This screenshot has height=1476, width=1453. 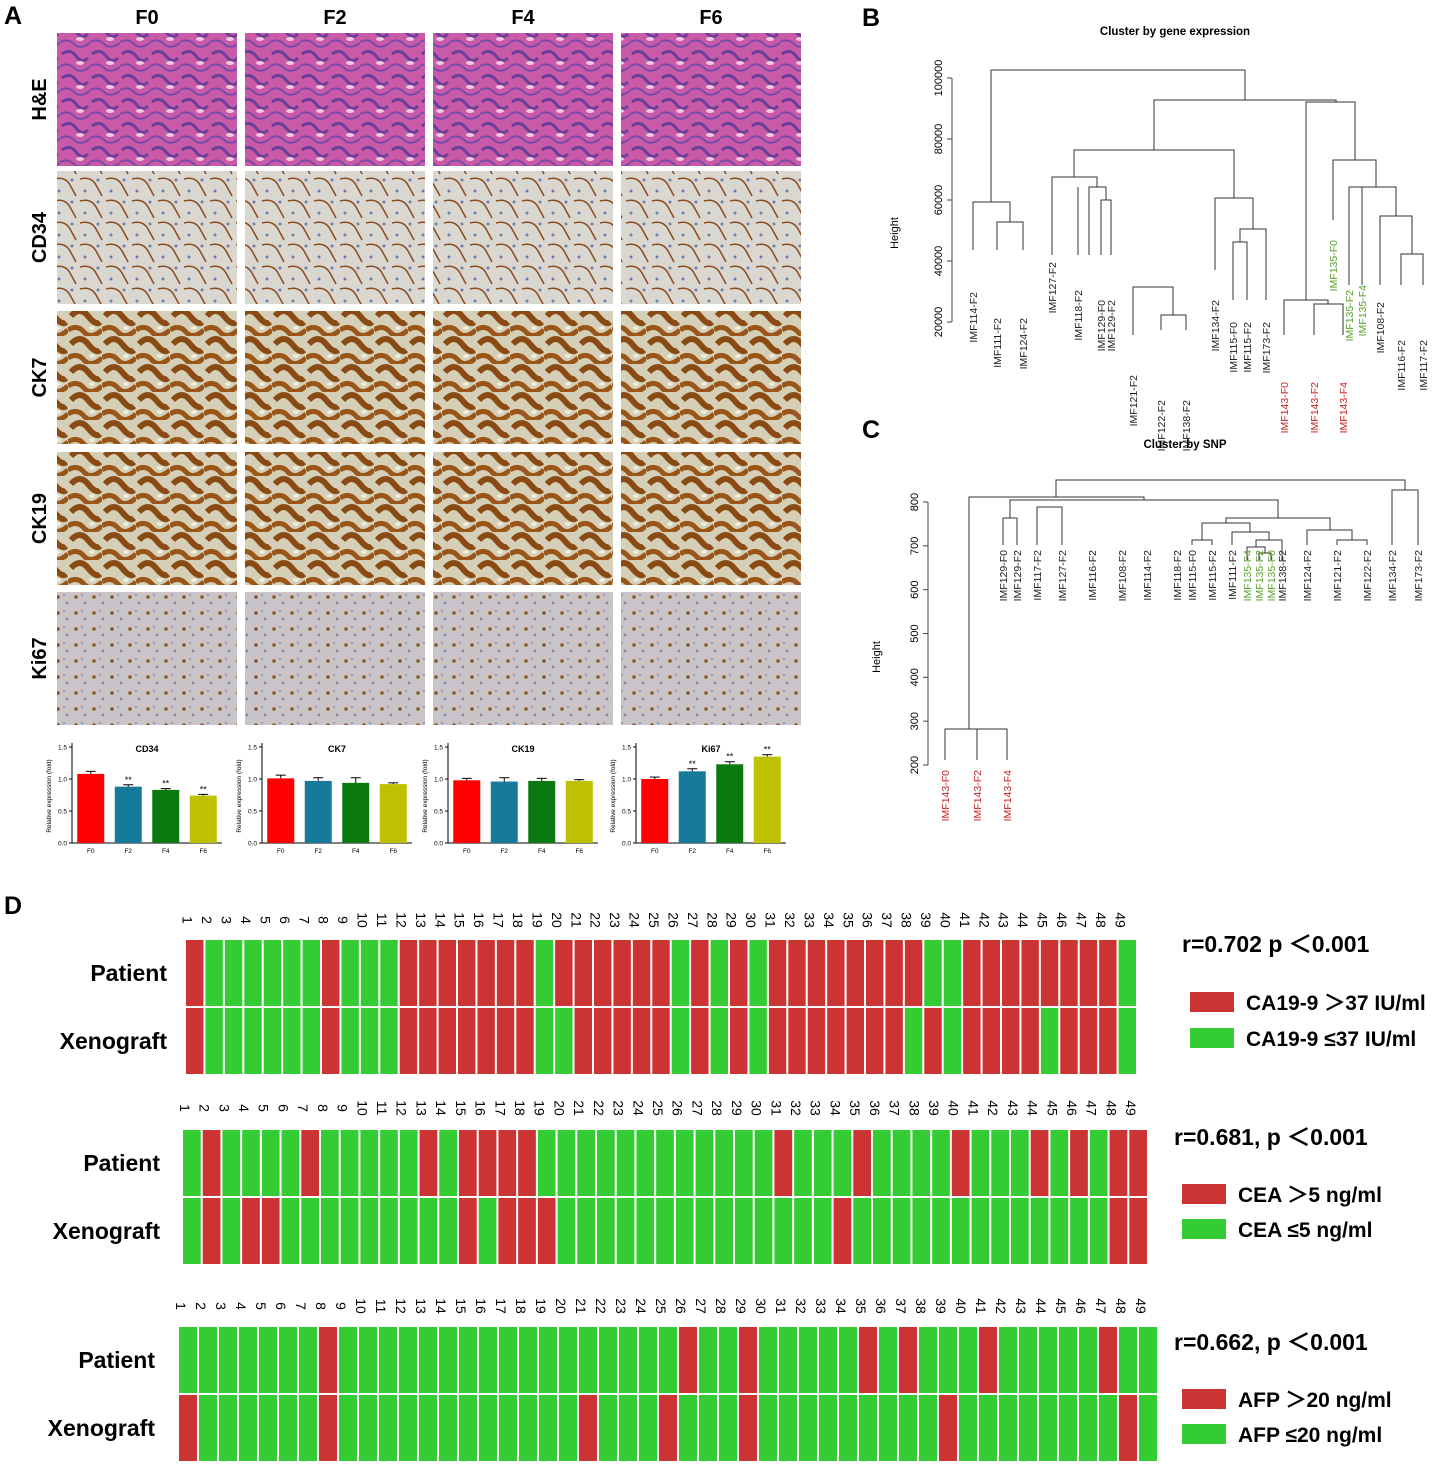 I want to click on column-number: 22, so click(x=601, y=1306).